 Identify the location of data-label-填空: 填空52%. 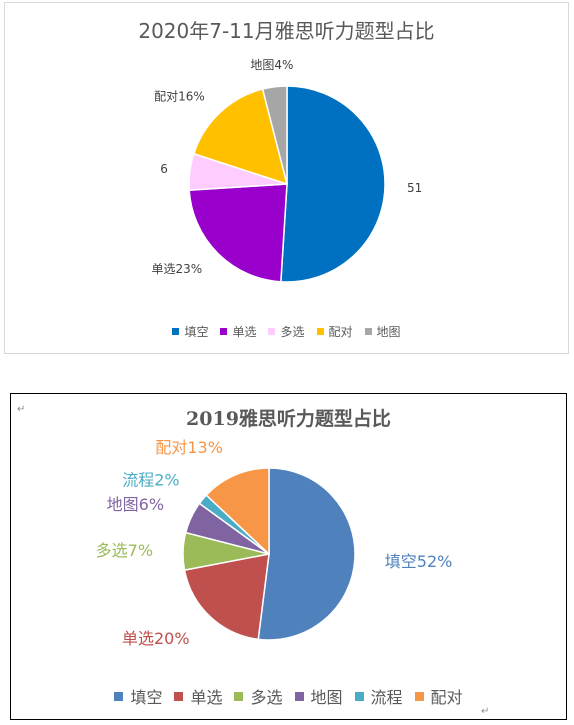
(419, 561).